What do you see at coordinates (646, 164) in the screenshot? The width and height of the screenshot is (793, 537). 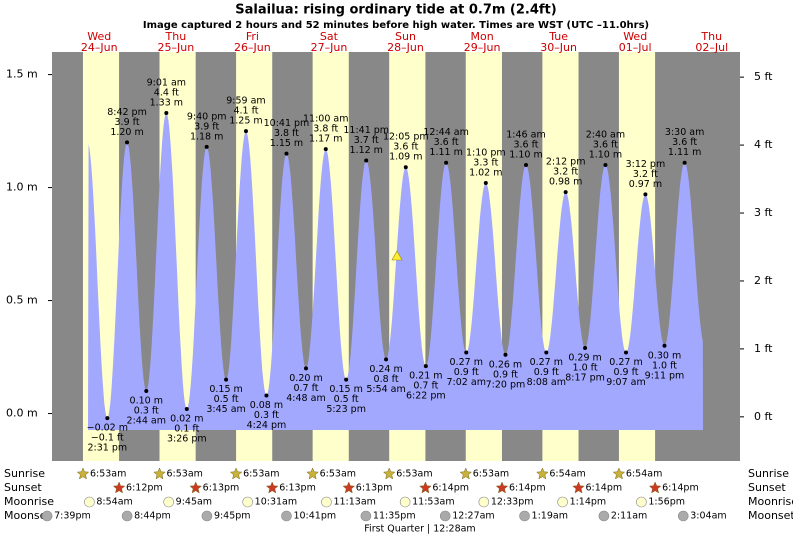 I see `tide-label: 3:12 pm` at bounding box center [646, 164].